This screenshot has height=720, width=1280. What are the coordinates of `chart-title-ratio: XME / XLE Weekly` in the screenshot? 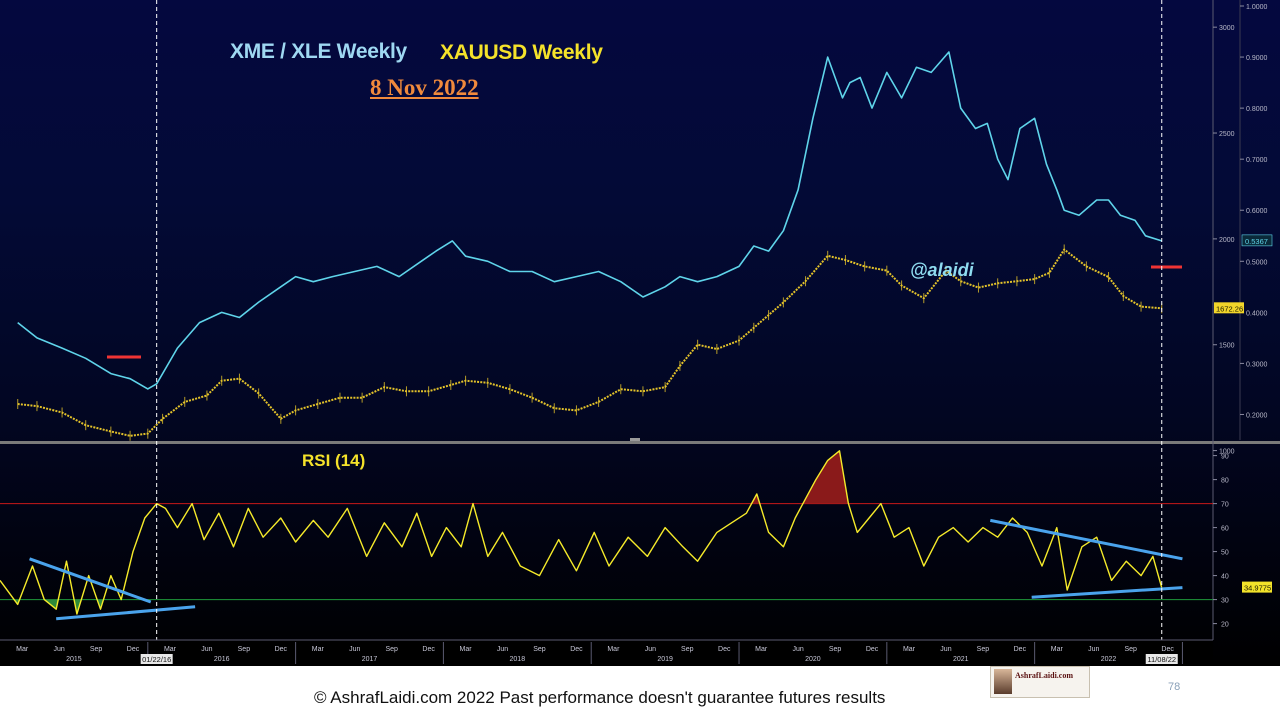 It's located at (318, 51).